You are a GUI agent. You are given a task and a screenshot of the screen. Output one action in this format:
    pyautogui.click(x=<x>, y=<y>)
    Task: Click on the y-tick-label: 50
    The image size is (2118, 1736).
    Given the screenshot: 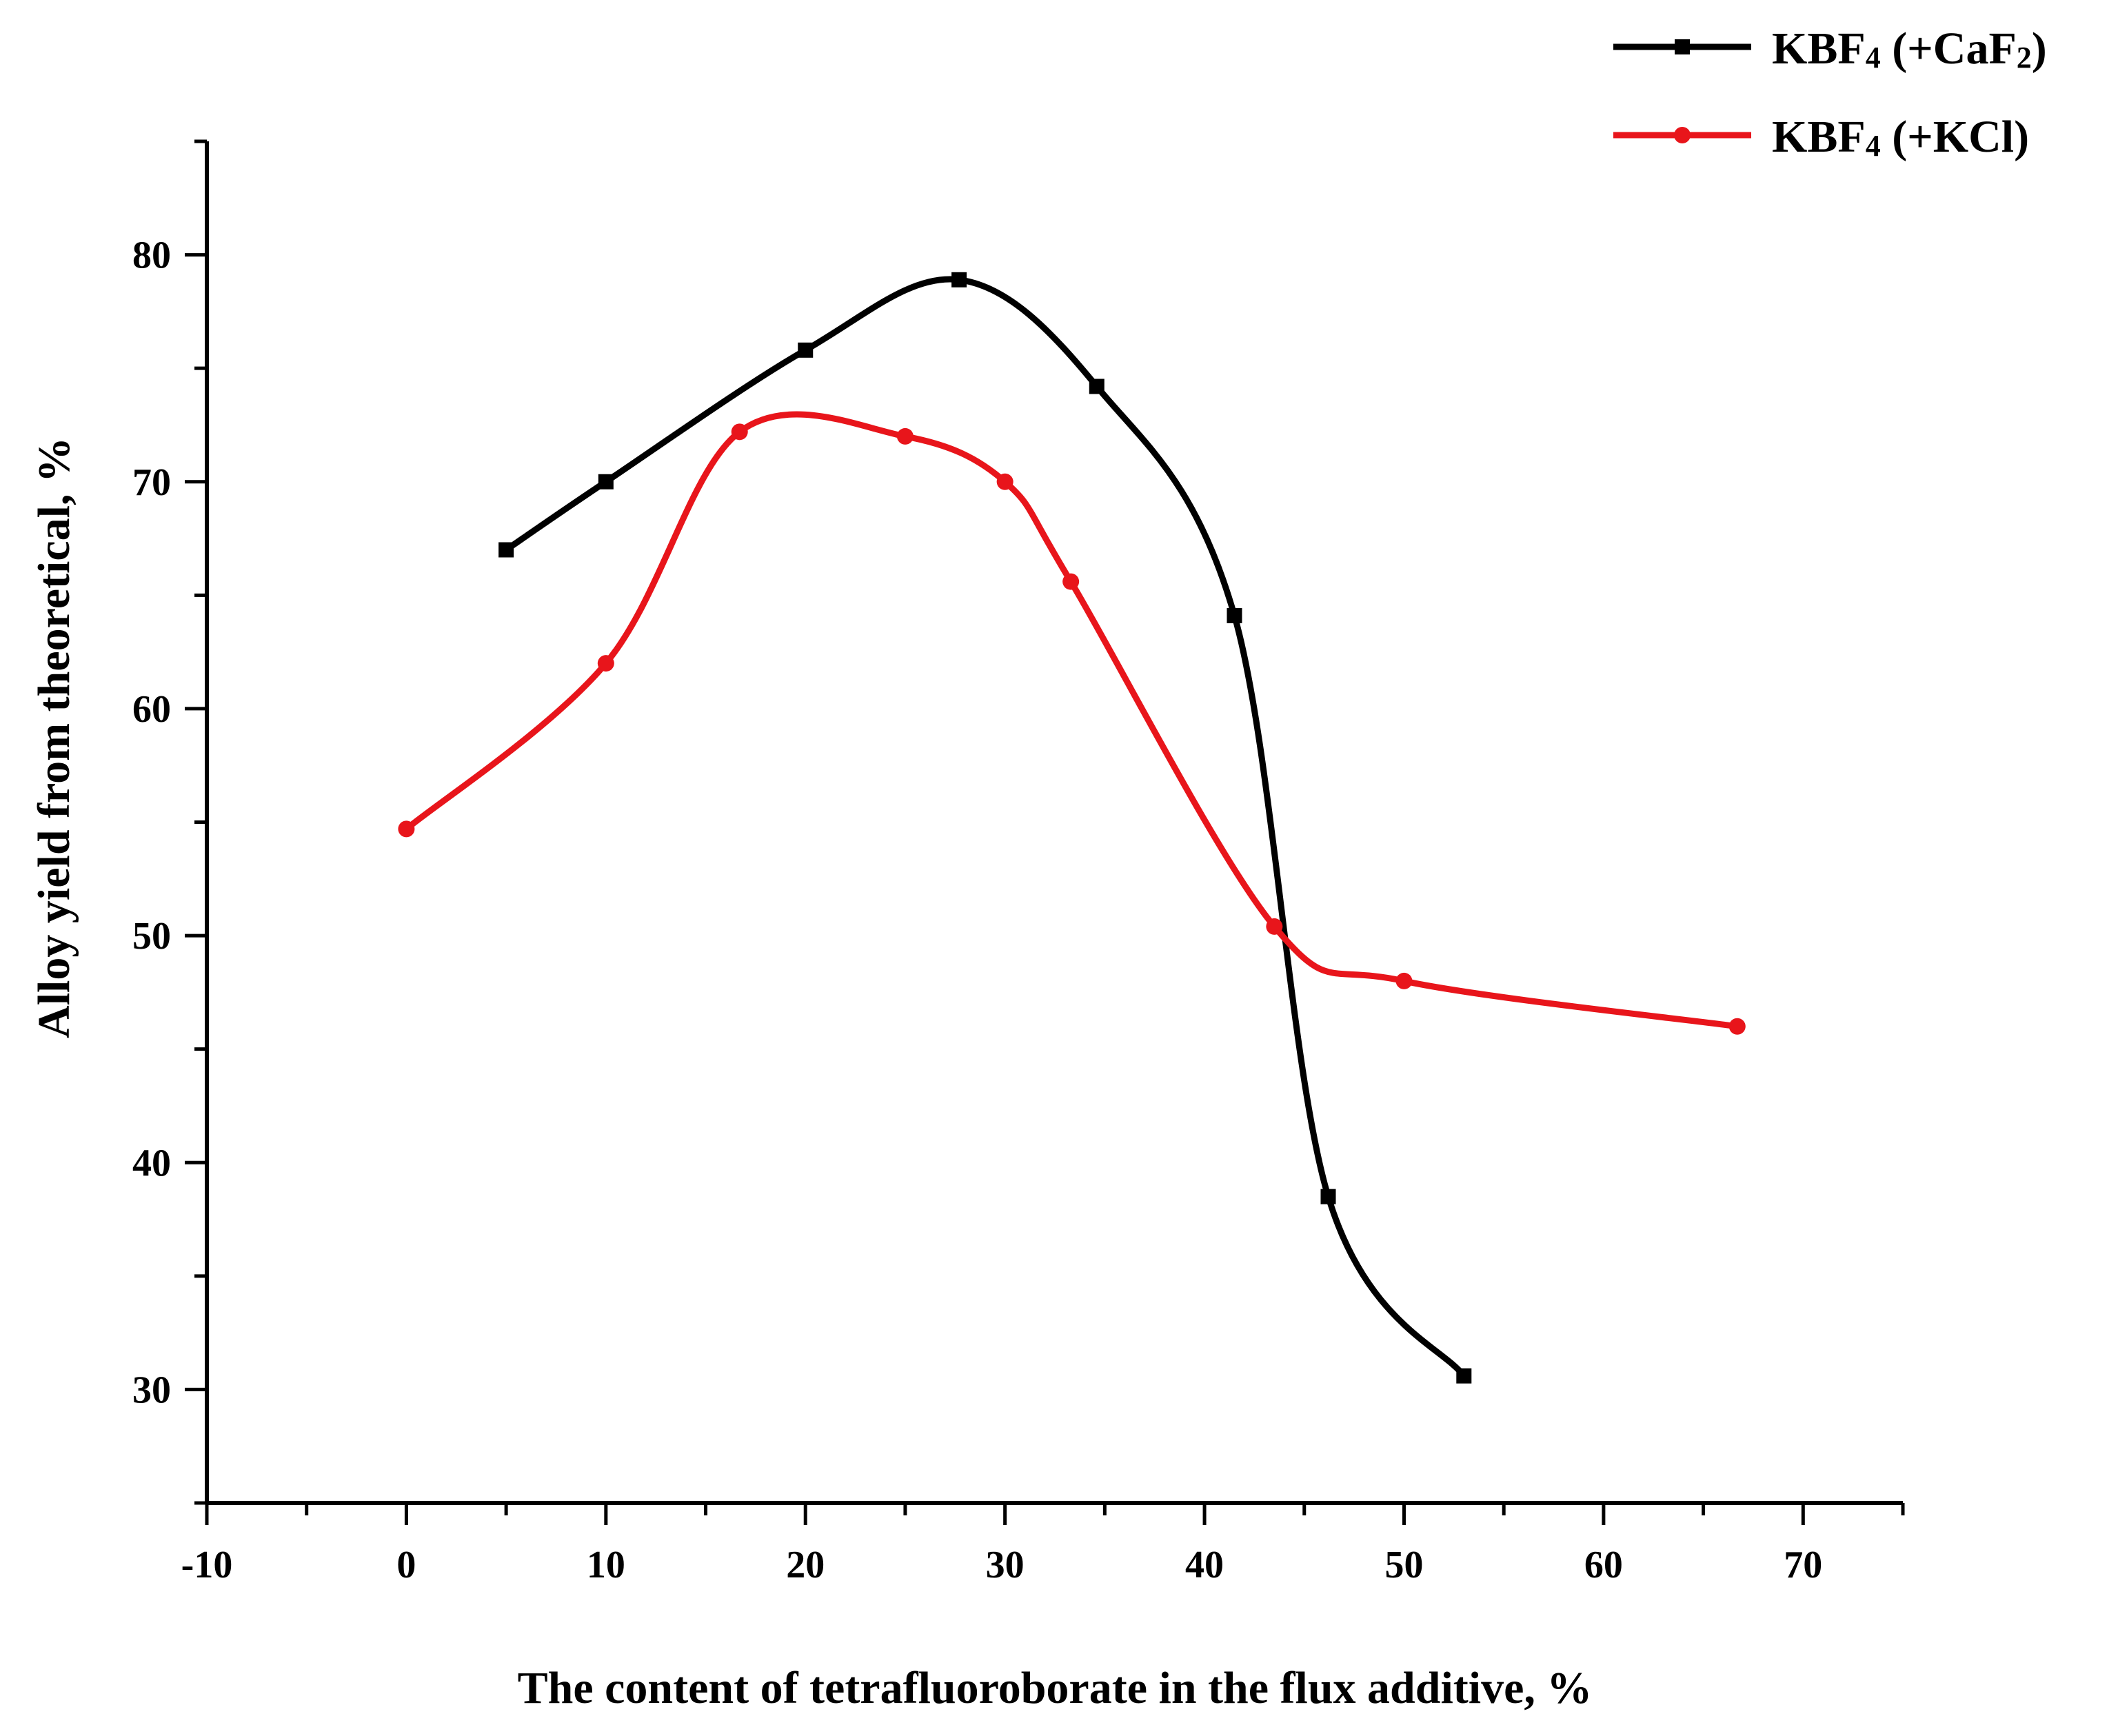 What is the action you would take?
    pyautogui.click(x=151, y=936)
    